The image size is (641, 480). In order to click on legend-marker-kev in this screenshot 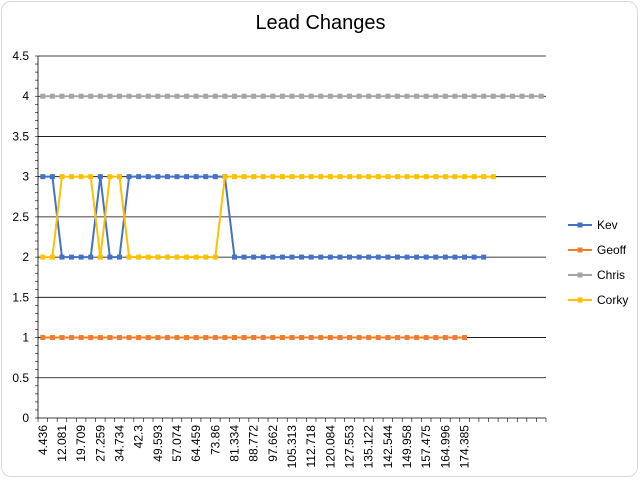, I will do `click(580, 225)`.